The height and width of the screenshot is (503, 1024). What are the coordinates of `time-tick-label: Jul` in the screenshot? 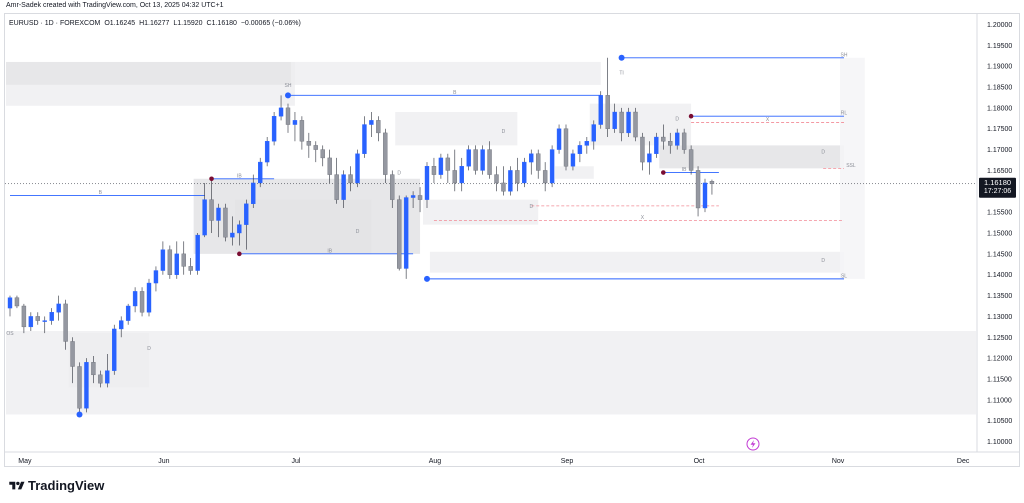 It's located at (295, 461).